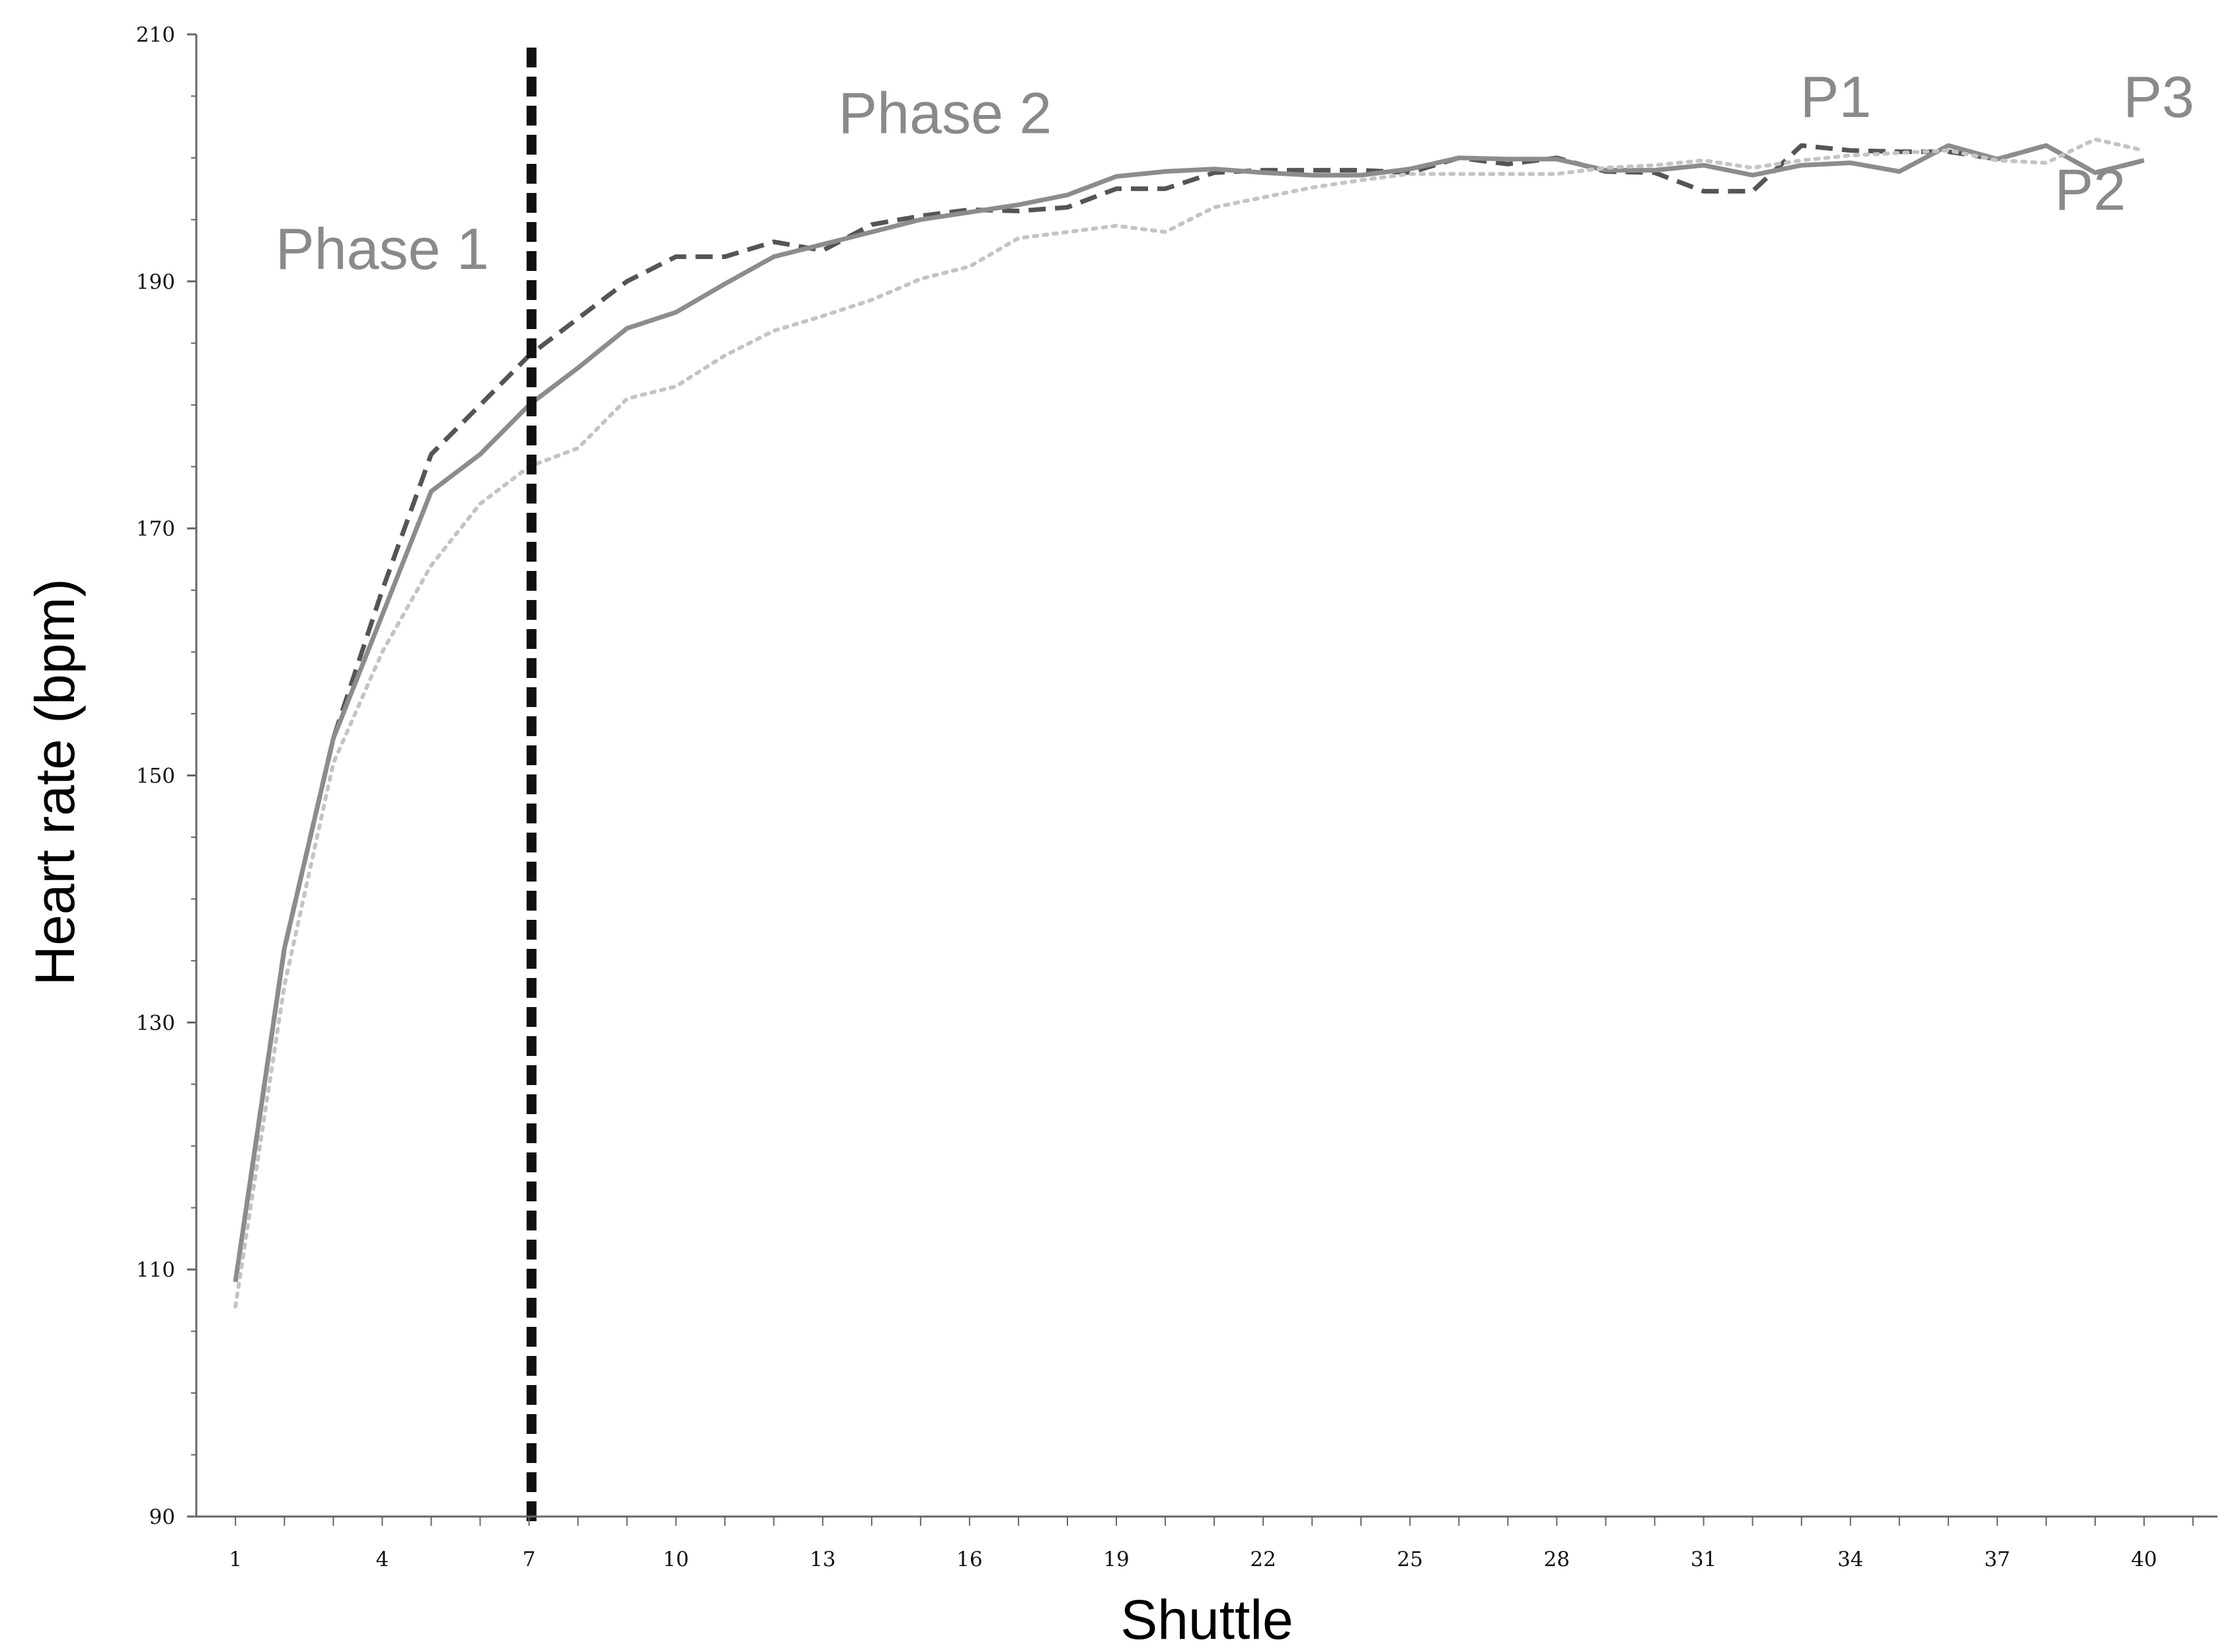  Describe the element at coordinates (945, 114) in the screenshot. I see `annotation-phase-2: Phase 2` at that location.